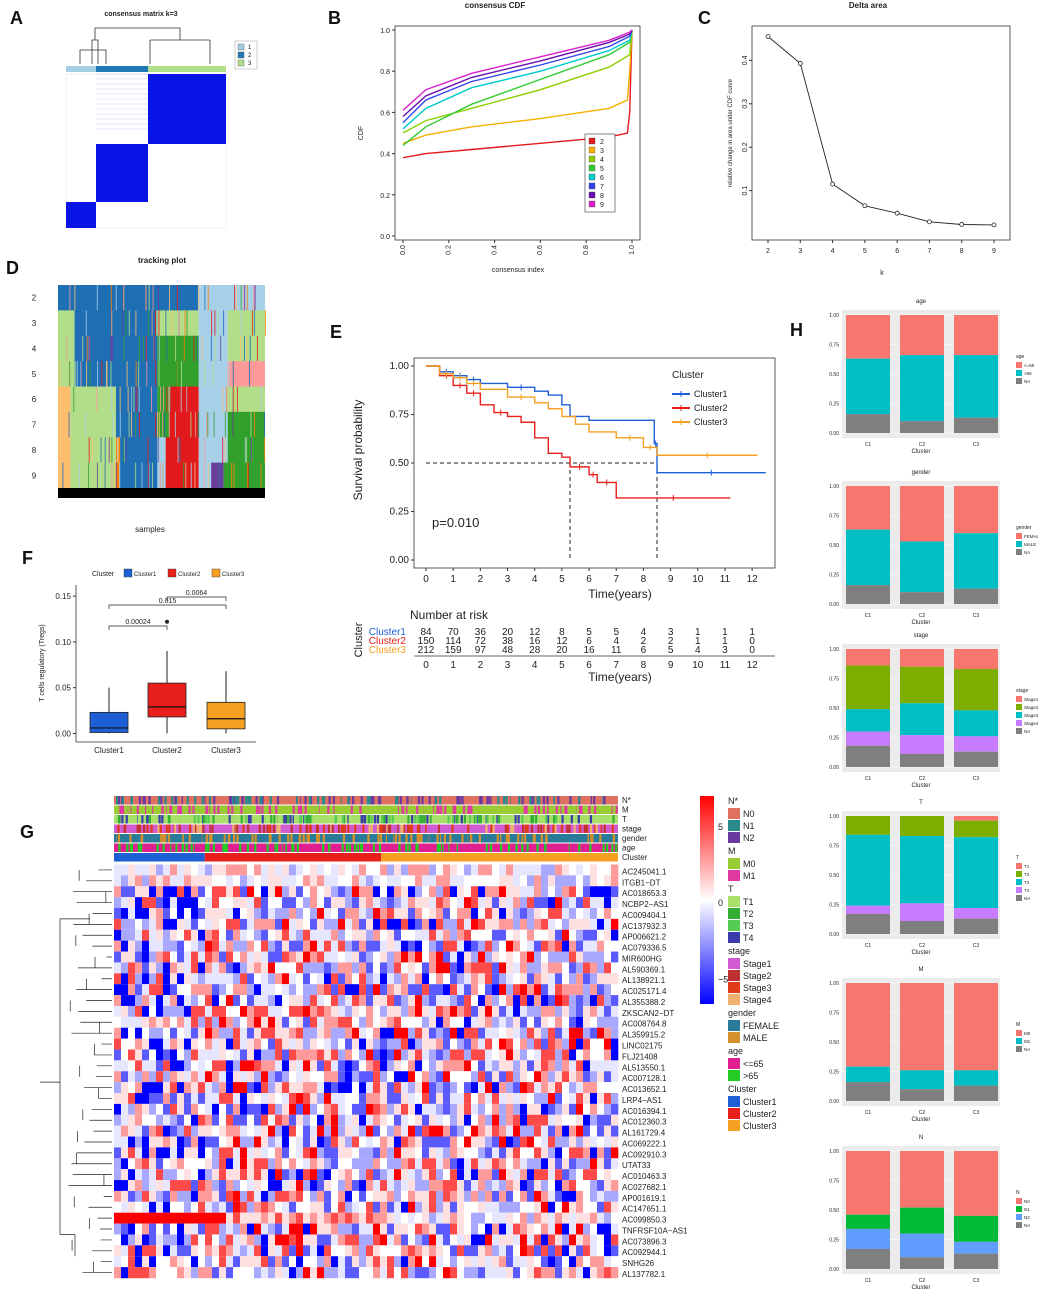 The image size is (1038, 1293). I want to click on panel-c-point, so click(800, 63).